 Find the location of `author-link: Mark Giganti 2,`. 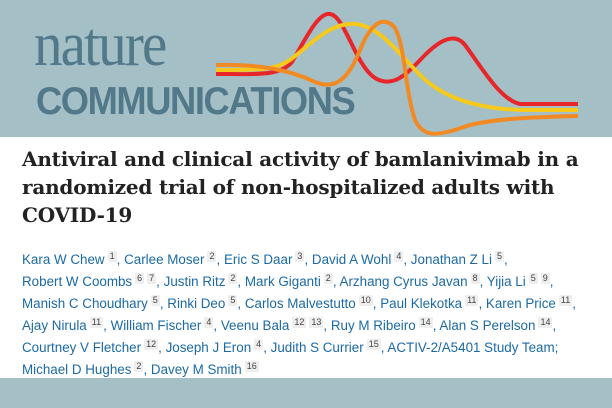

author-link: Mark Giganti 2, is located at coordinates (290, 281).